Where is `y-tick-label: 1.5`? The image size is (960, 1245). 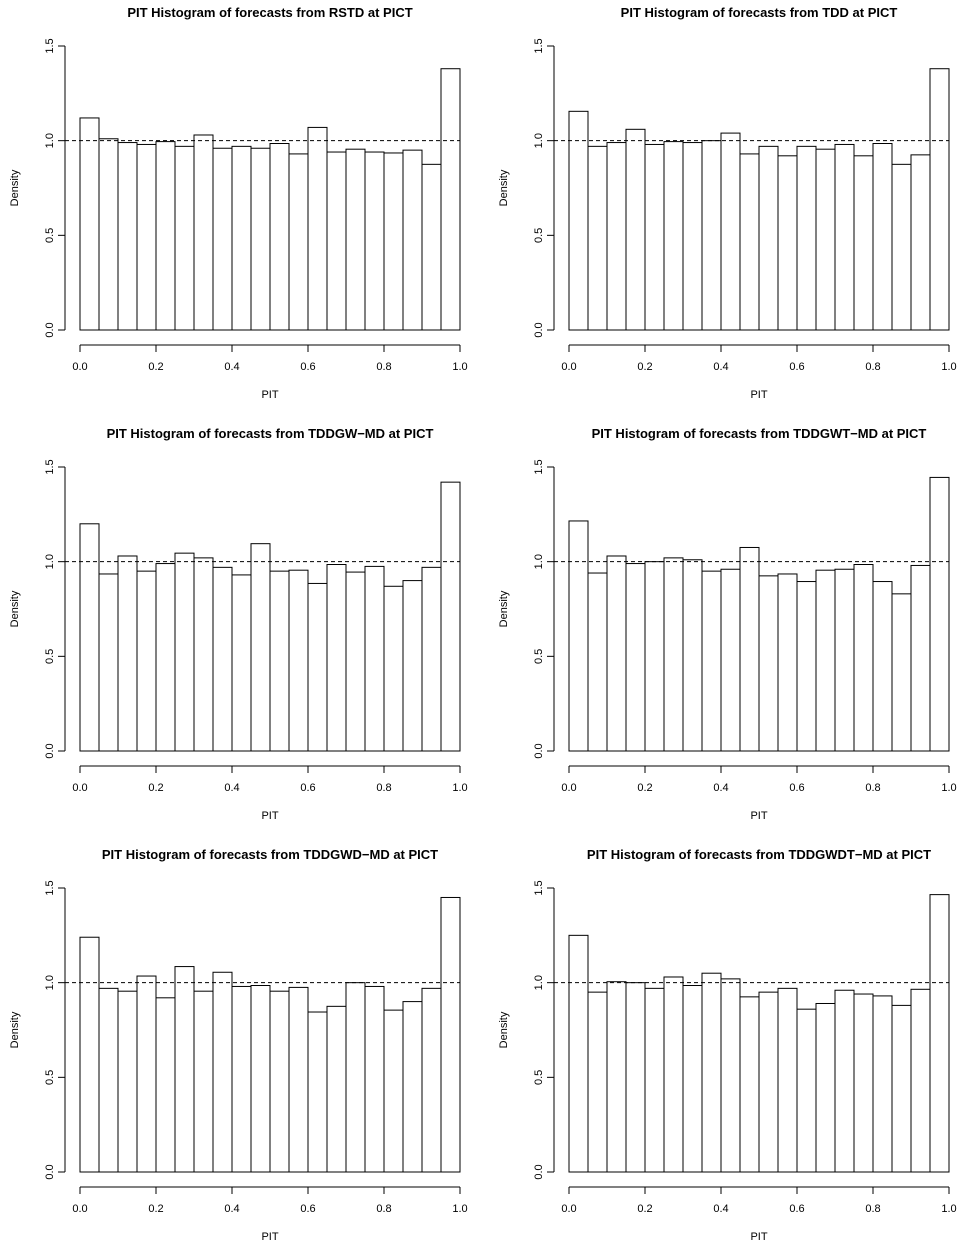
y-tick-label: 1.5 is located at coordinates (539, 45).